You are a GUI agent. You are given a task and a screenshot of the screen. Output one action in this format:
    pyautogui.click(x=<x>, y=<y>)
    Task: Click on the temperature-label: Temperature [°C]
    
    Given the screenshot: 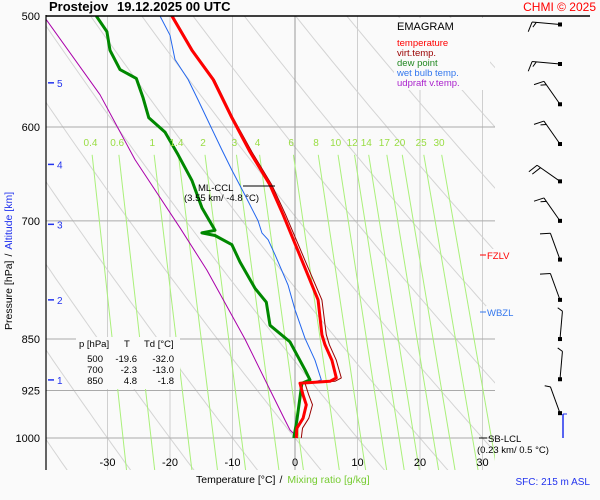 What is the action you would take?
    pyautogui.click(x=236, y=480)
    